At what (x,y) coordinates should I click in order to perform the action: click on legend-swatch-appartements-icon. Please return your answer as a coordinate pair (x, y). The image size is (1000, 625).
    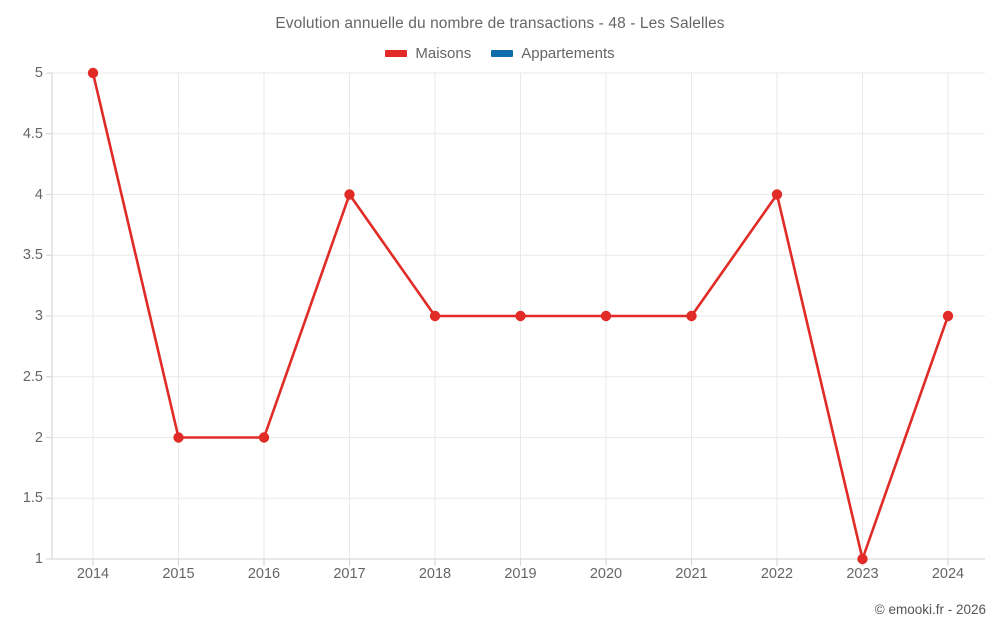
    Looking at the image, I should click on (502, 53).